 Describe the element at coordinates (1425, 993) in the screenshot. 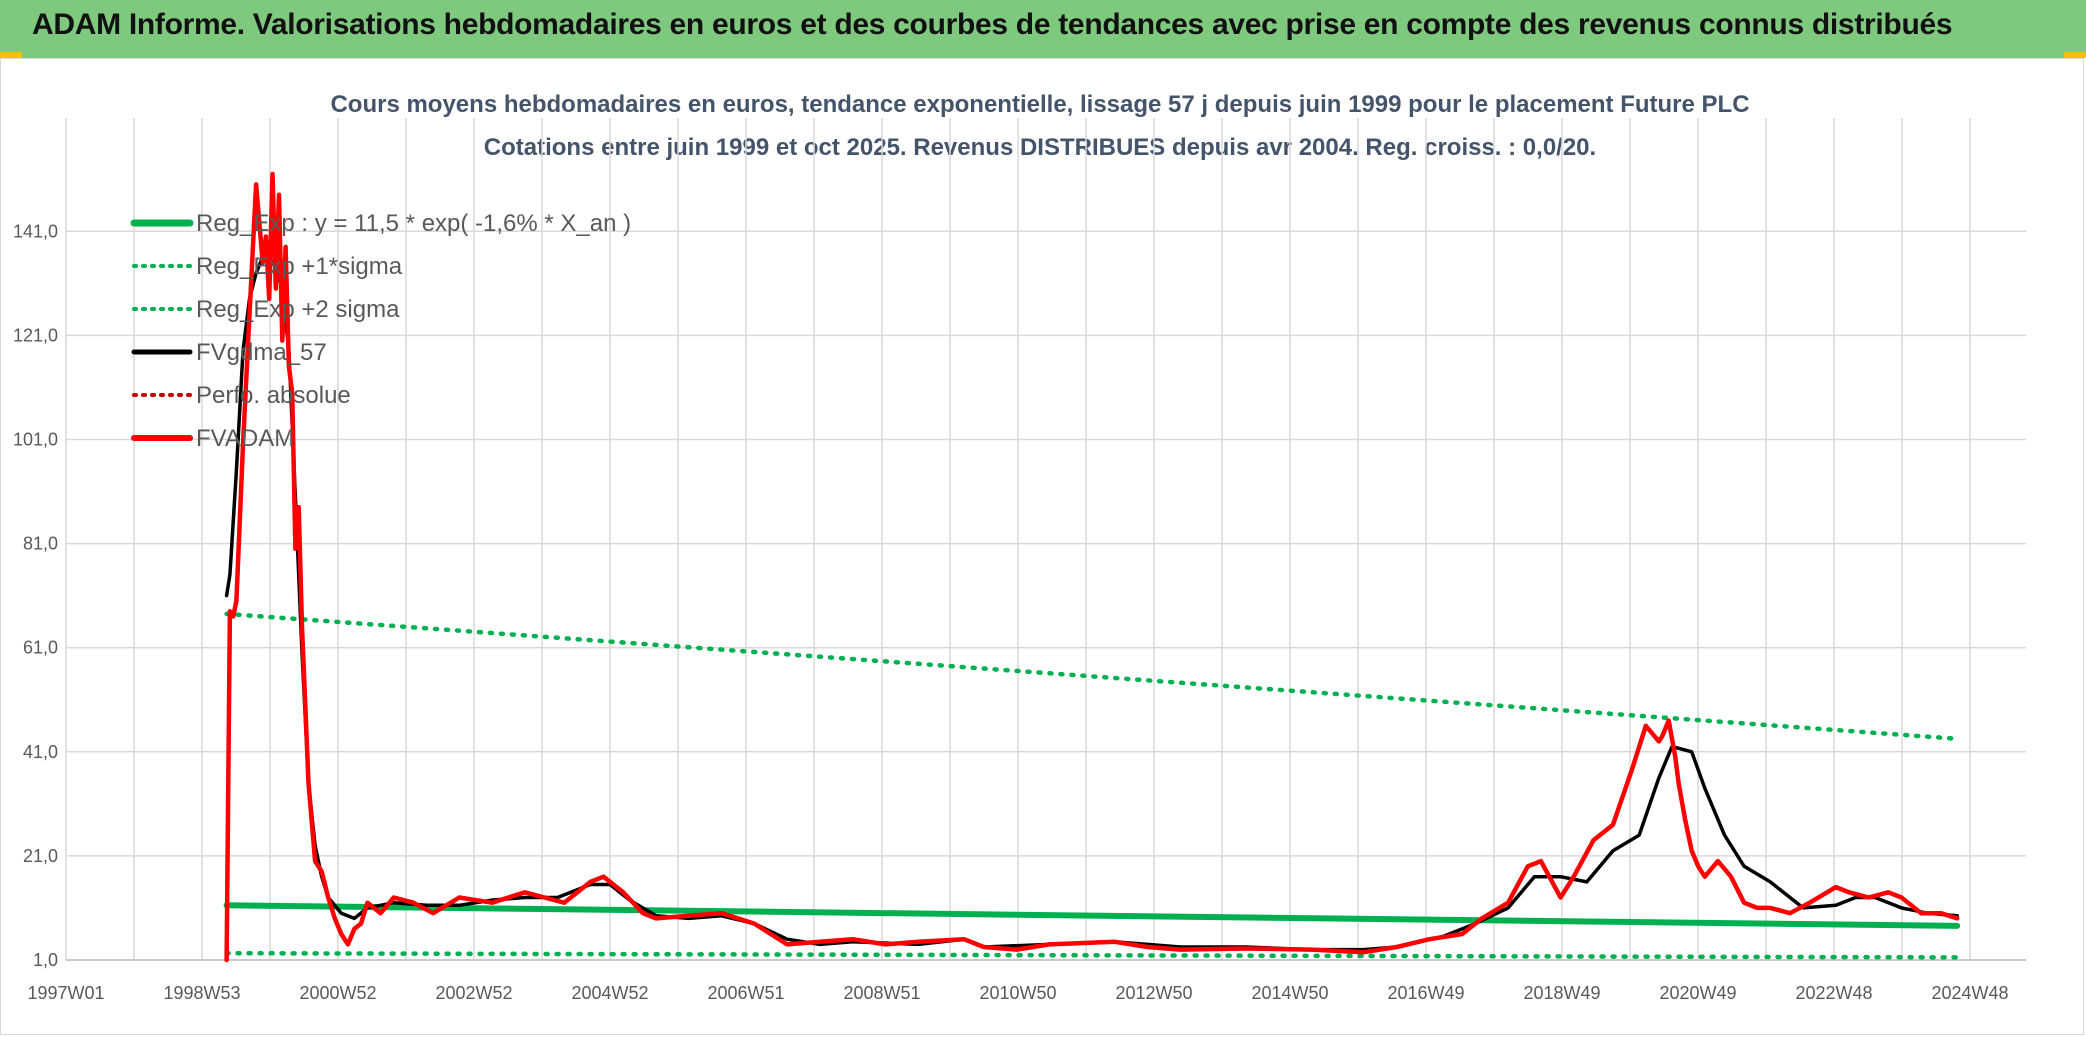

I see `x-tick-label: 2016W49` at that location.